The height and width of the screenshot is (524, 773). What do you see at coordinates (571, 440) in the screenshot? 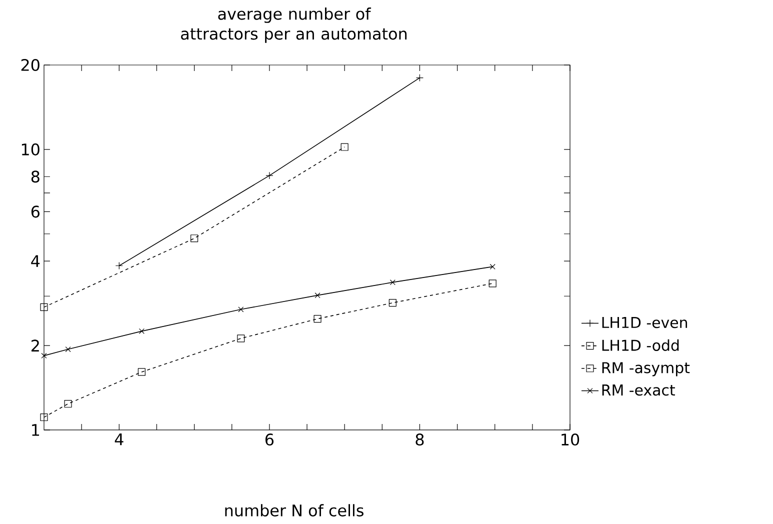
I see `x-tick-label: 10` at bounding box center [571, 440].